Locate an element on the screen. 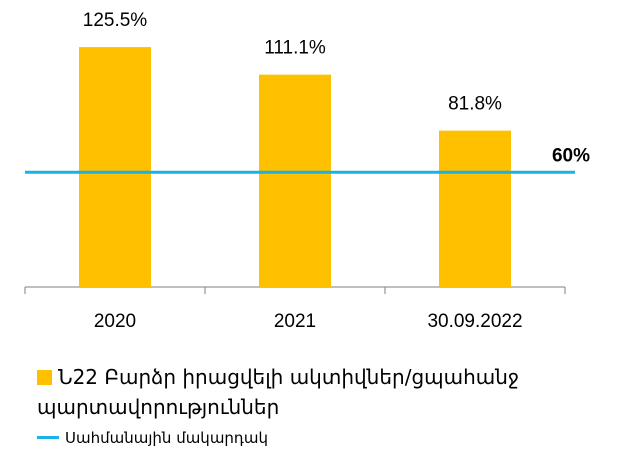  legend-label: Սահմանային մակարդակ is located at coordinates (166, 438).